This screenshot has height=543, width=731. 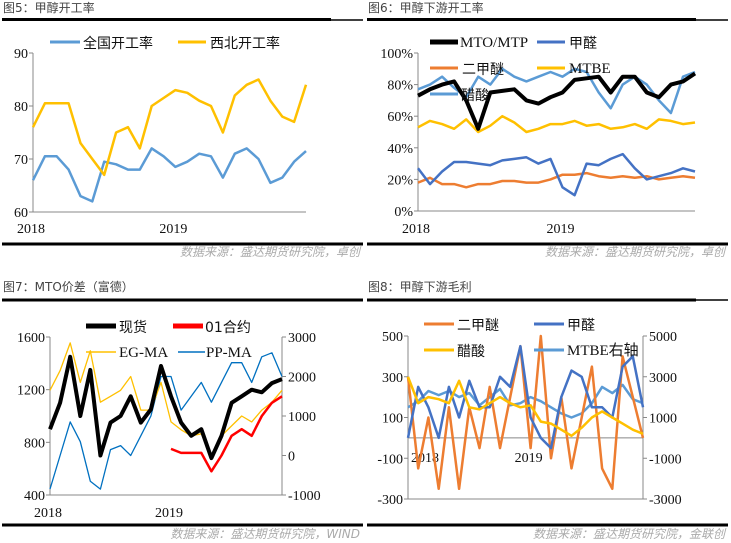 What do you see at coordinates (21, 54) in the screenshot?
I see `y-tick-label: 90` at bounding box center [21, 54].